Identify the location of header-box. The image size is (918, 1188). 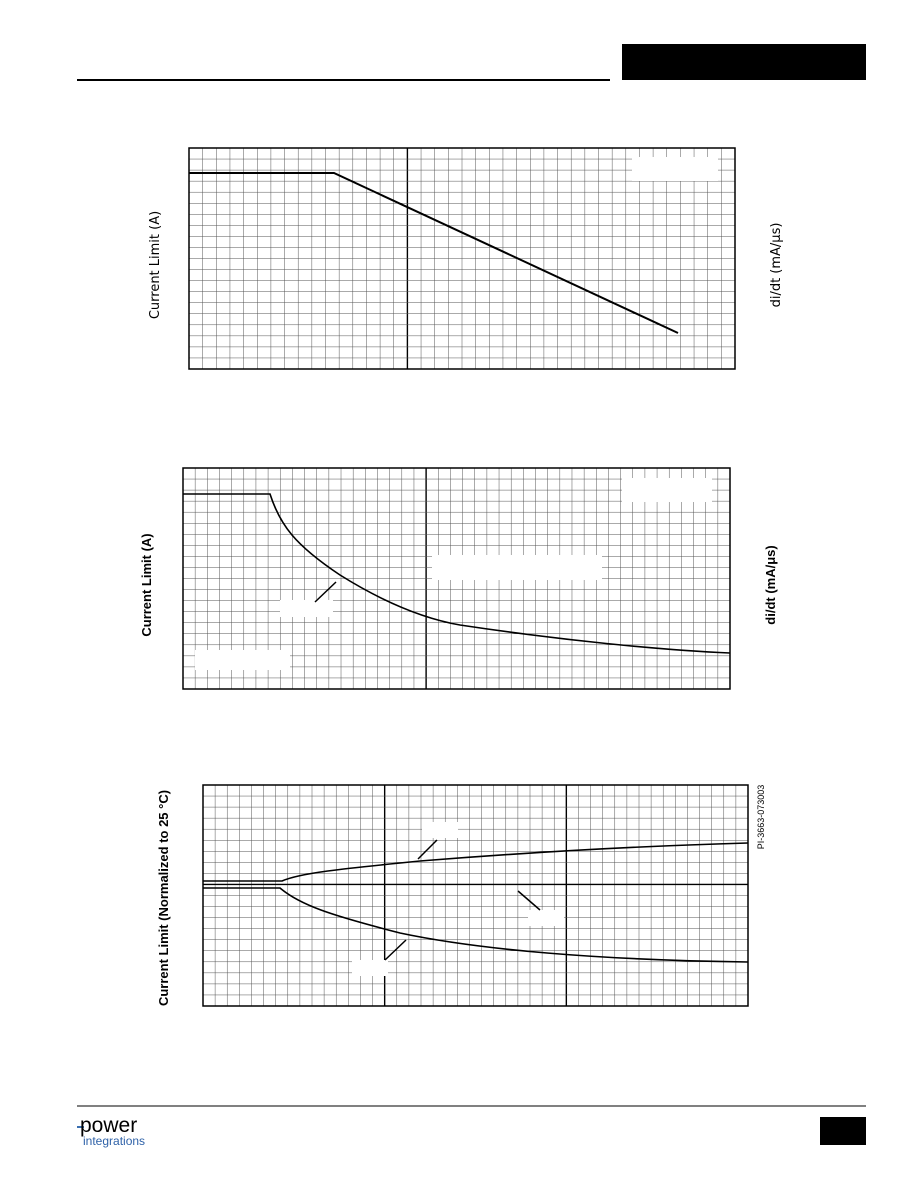
(744, 62).